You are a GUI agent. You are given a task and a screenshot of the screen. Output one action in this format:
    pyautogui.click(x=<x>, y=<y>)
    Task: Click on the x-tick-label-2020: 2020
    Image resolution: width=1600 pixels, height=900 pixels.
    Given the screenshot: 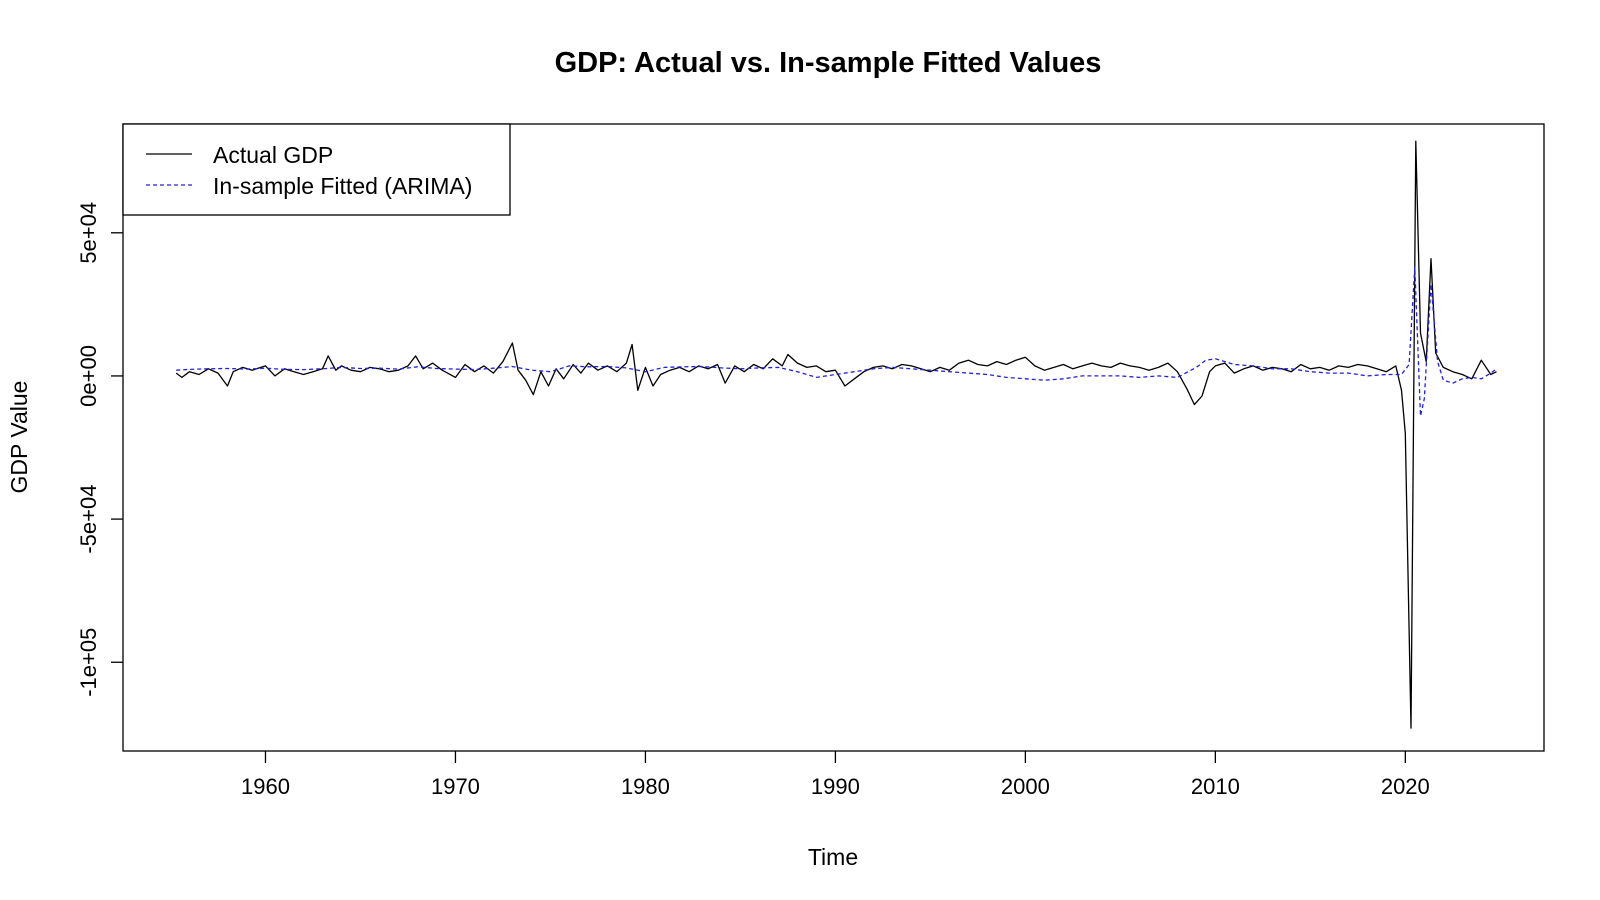 What is the action you would take?
    pyautogui.click(x=1405, y=786)
    